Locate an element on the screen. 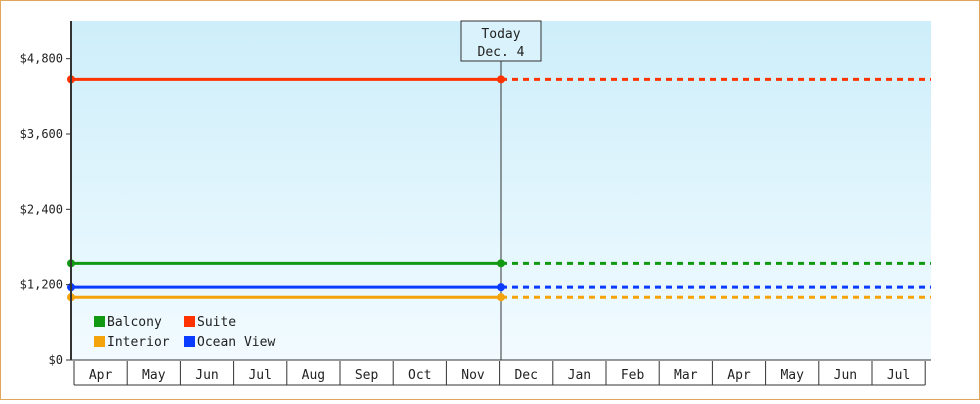 The width and height of the screenshot is (980, 404). legend-label: Ocean View is located at coordinates (236, 342).